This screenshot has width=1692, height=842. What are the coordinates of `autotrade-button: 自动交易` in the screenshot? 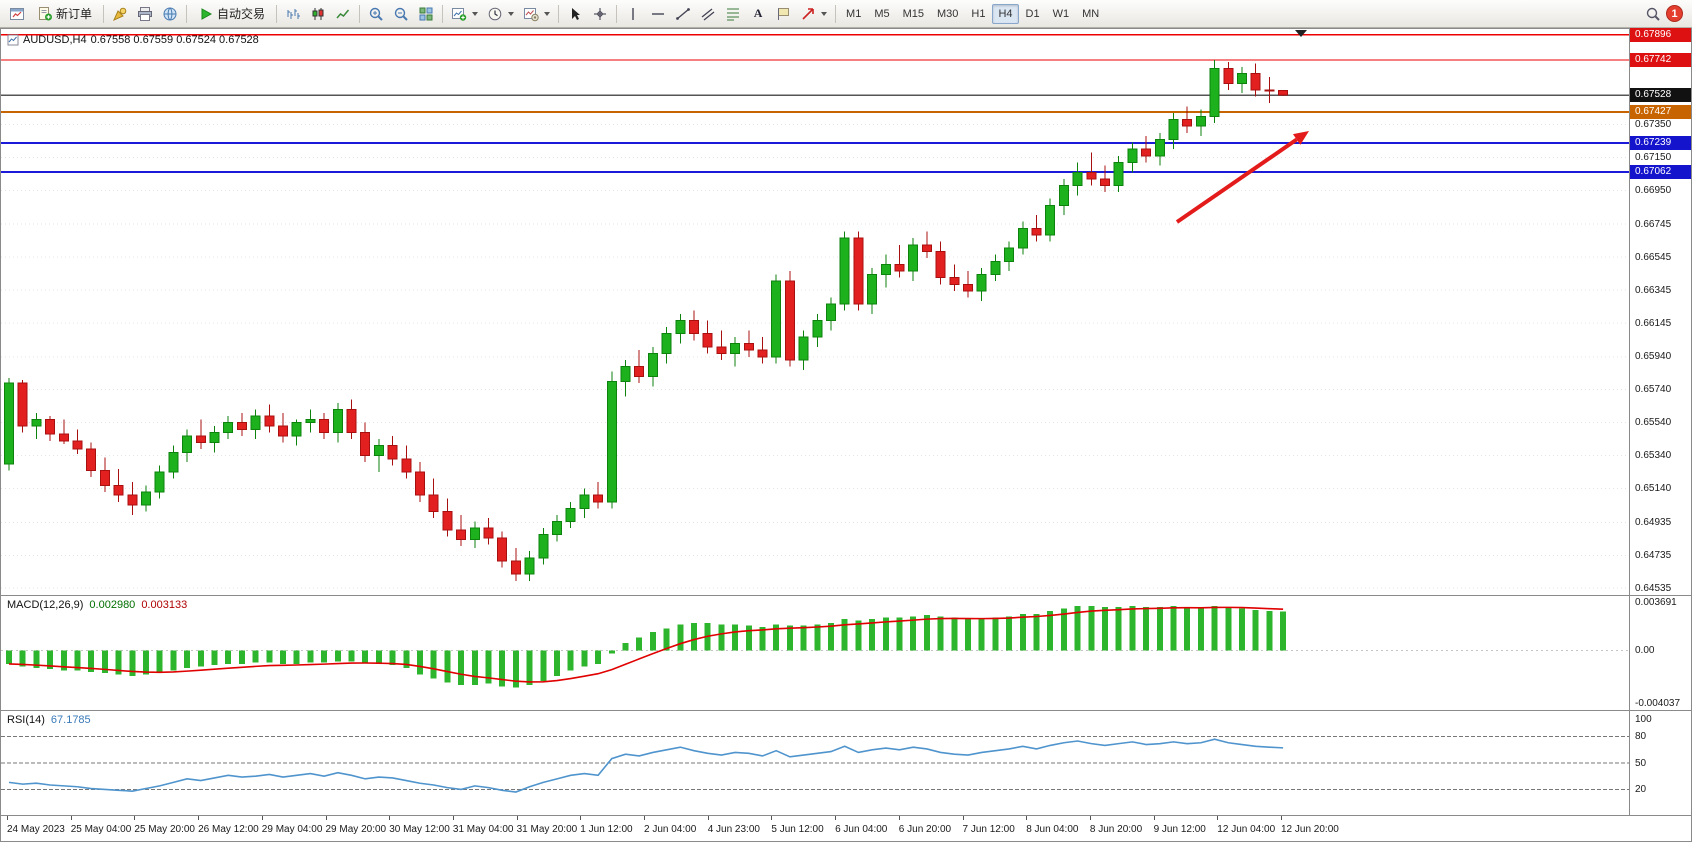 It's located at (231, 14).